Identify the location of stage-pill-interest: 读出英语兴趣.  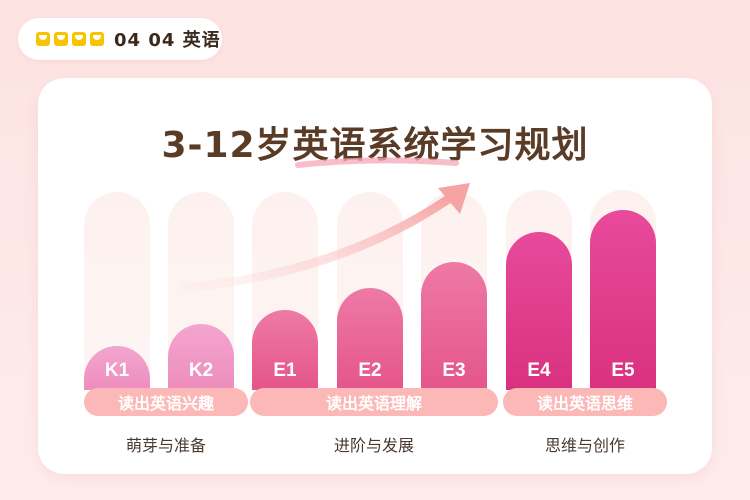
(166, 402).